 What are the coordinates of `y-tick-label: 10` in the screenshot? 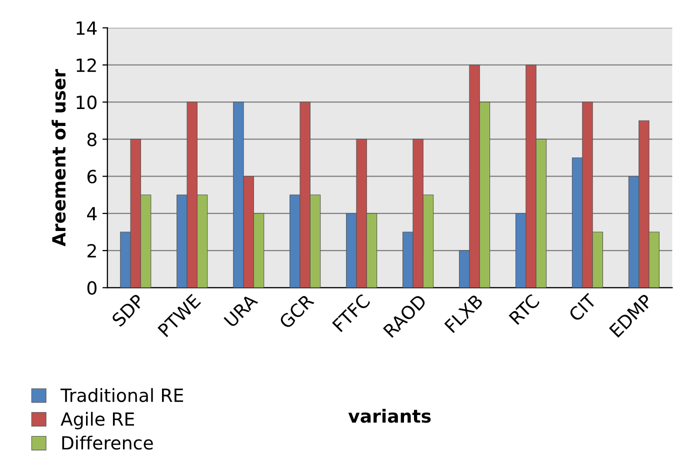 It's located at (86, 103).